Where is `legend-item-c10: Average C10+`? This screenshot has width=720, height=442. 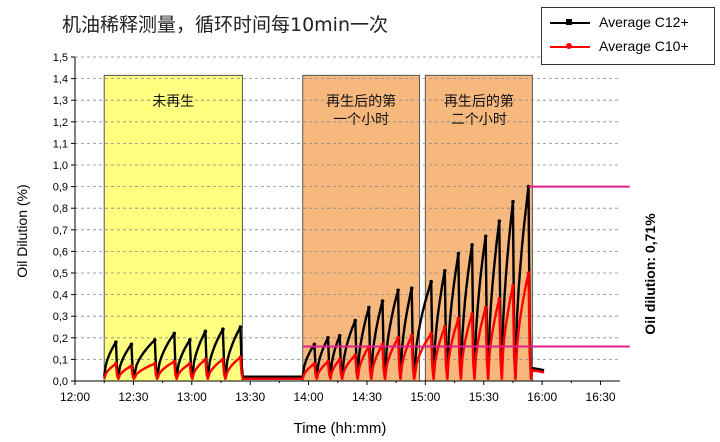
legend-item-c10: Average C10+ is located at coordinates (628, 47).